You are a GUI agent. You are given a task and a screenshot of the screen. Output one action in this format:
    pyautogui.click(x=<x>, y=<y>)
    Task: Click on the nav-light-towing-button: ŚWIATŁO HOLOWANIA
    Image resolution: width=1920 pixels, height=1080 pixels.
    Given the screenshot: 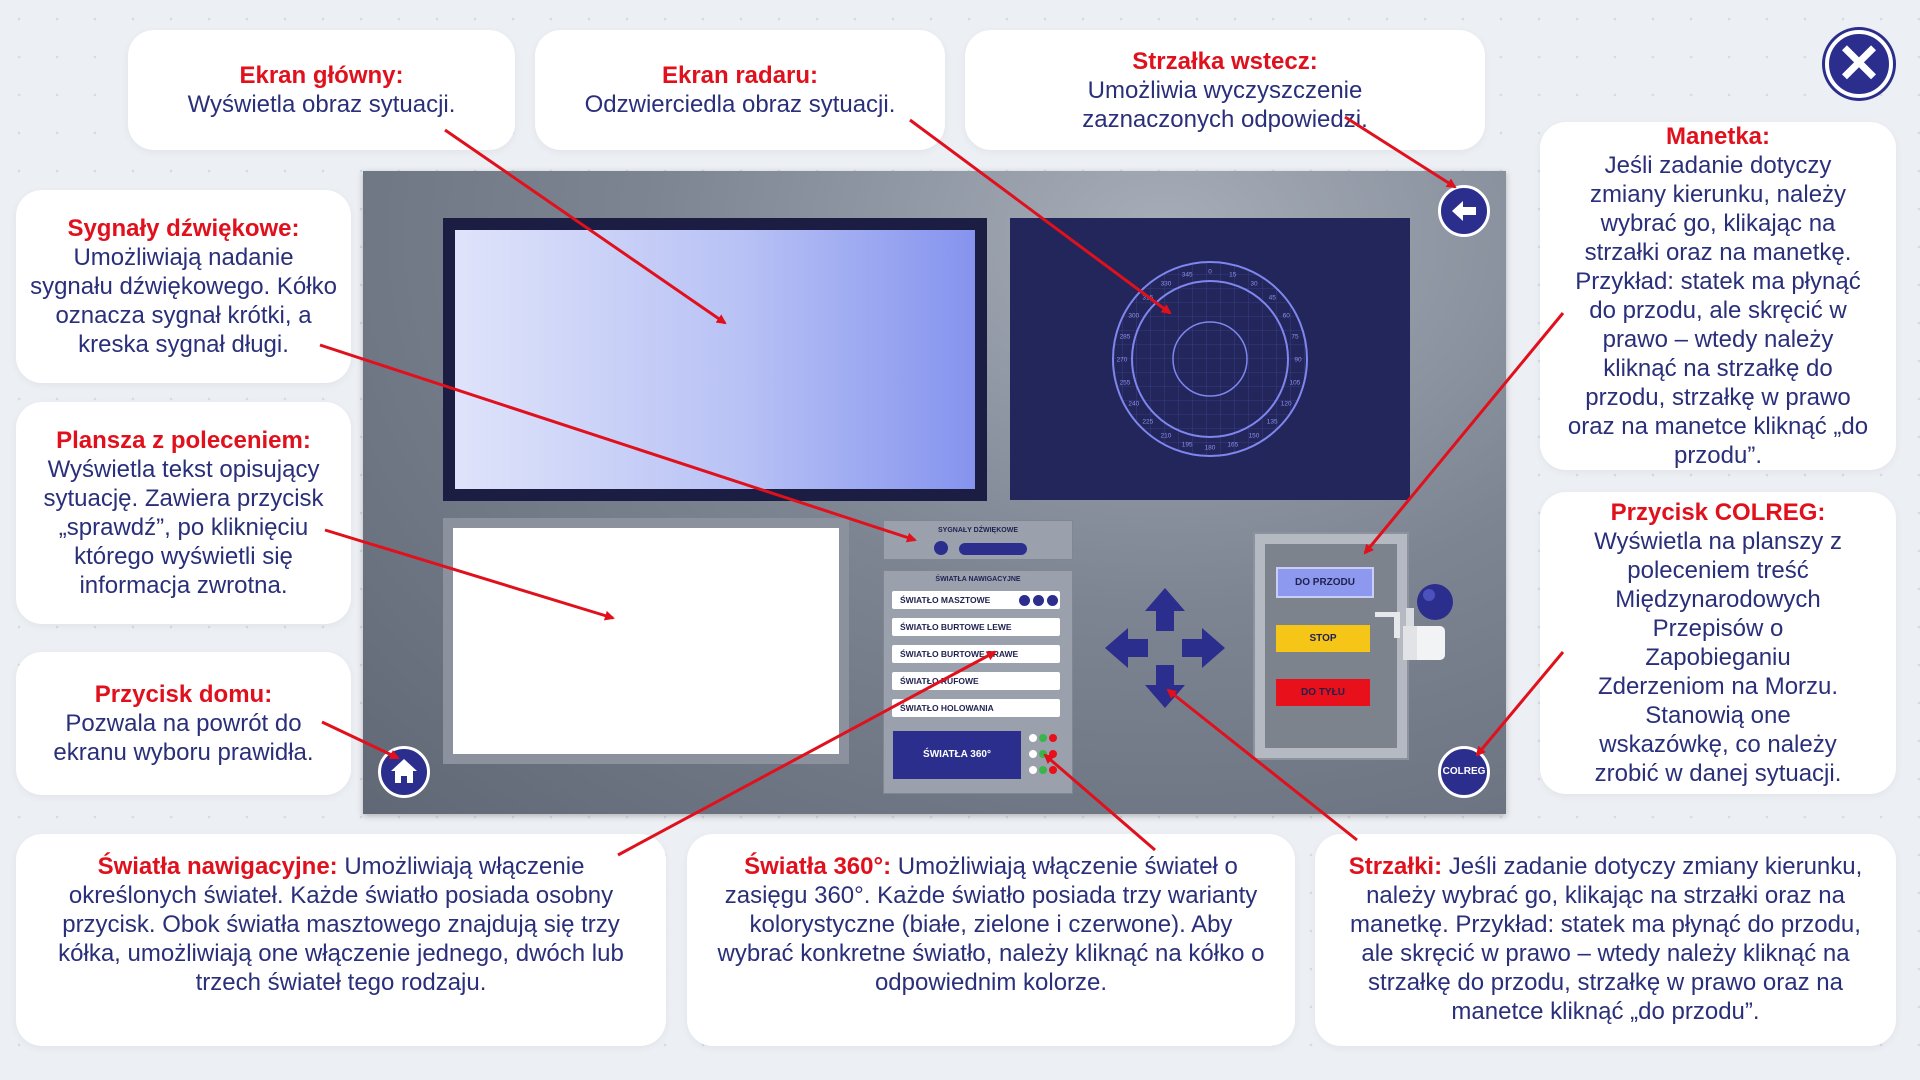 What is the action you would take?
    pyautogui.click(x=976, y=708)
    